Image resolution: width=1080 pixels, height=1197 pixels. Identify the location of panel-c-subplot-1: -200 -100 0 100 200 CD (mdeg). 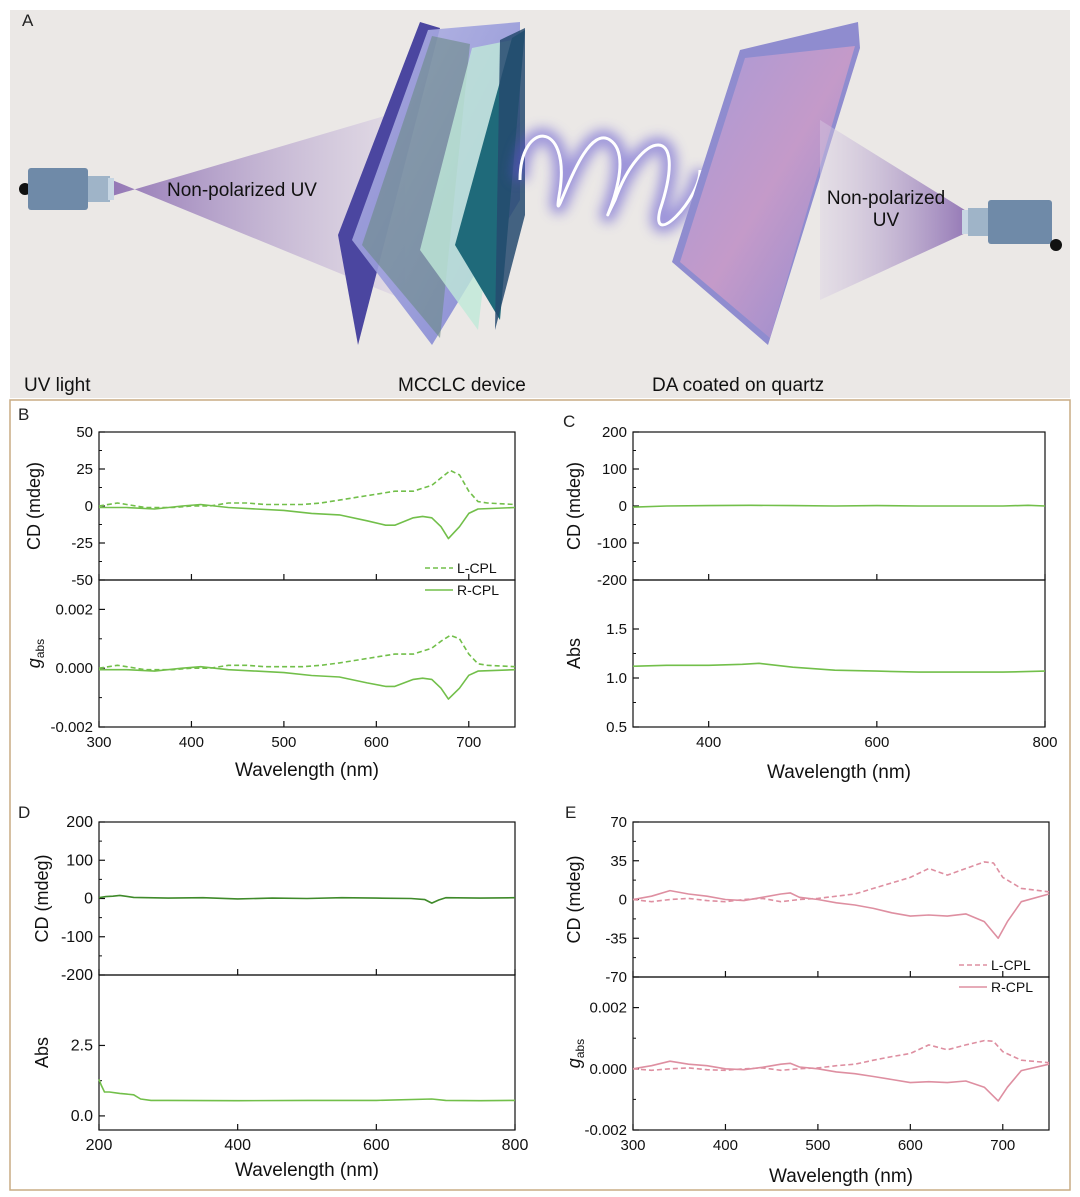
(805, 506).